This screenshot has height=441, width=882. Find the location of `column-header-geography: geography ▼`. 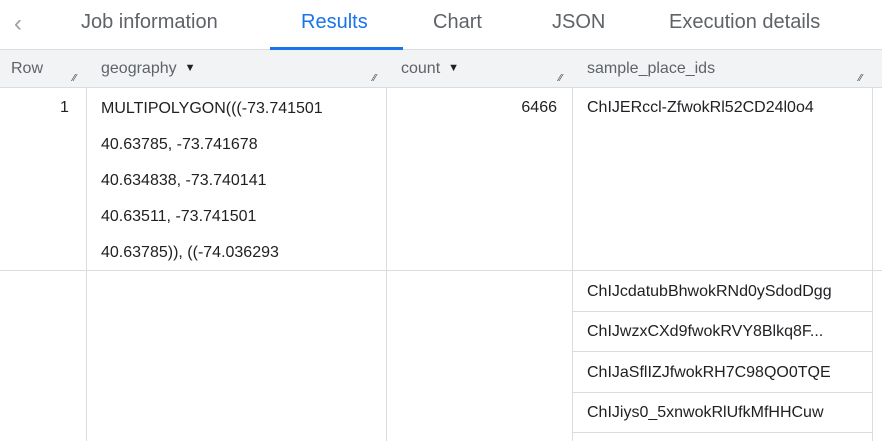

column-header-geography: geography ▼ is located at coordinates (148, 69).